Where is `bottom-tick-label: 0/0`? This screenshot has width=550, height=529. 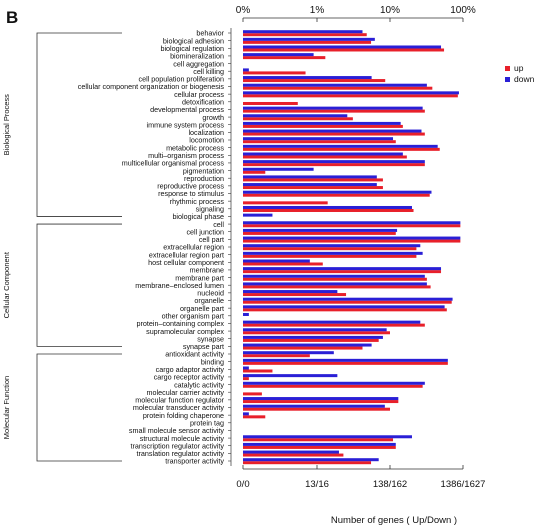
bottom-tick-label: 0/0 is located at coordinates (242, 484).